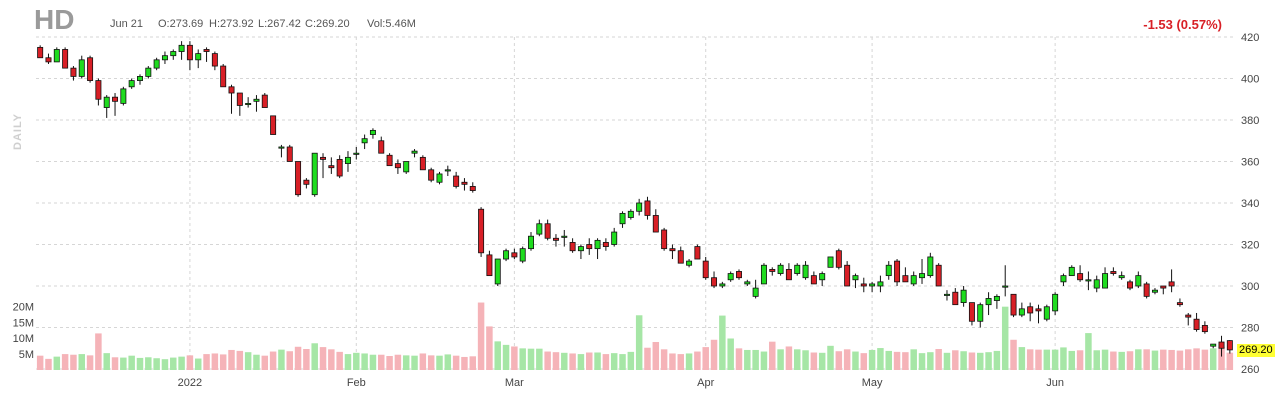 Image resolution: width=1280 pixels, height=400 pixels. Describe the element at coordinates (391, 24) in the screenshot. I see `volume-value: Vol:5.46M` at that location.